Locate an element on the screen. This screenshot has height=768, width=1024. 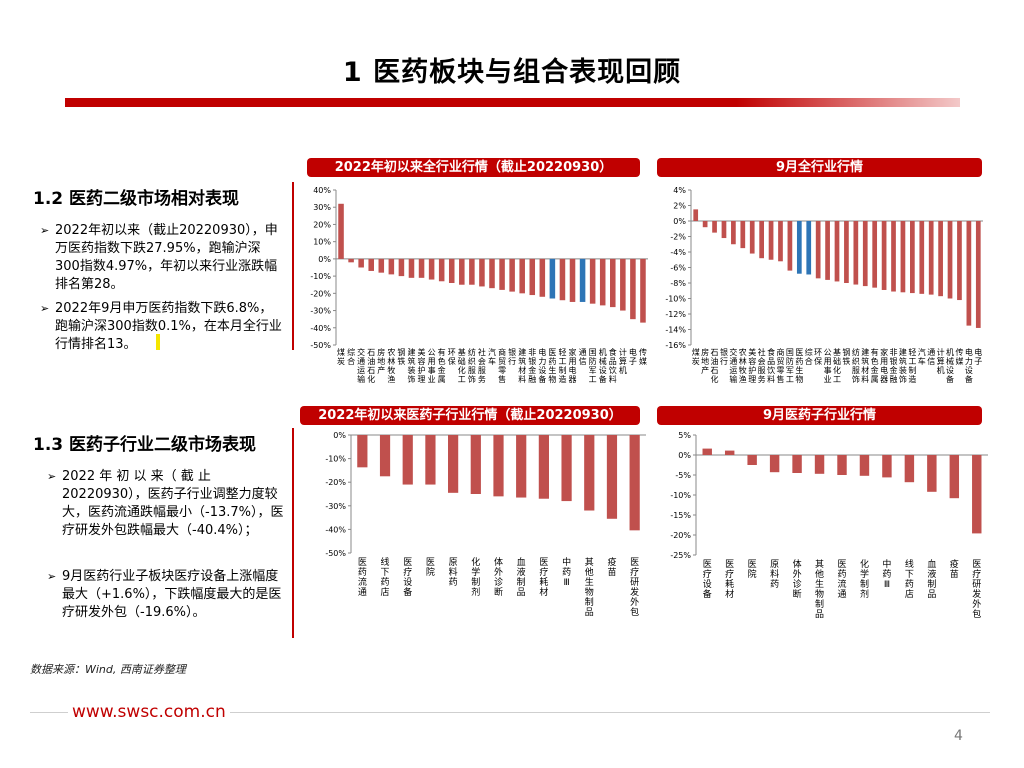
category-label: 有色金属 is located at coordinates (442, 365).